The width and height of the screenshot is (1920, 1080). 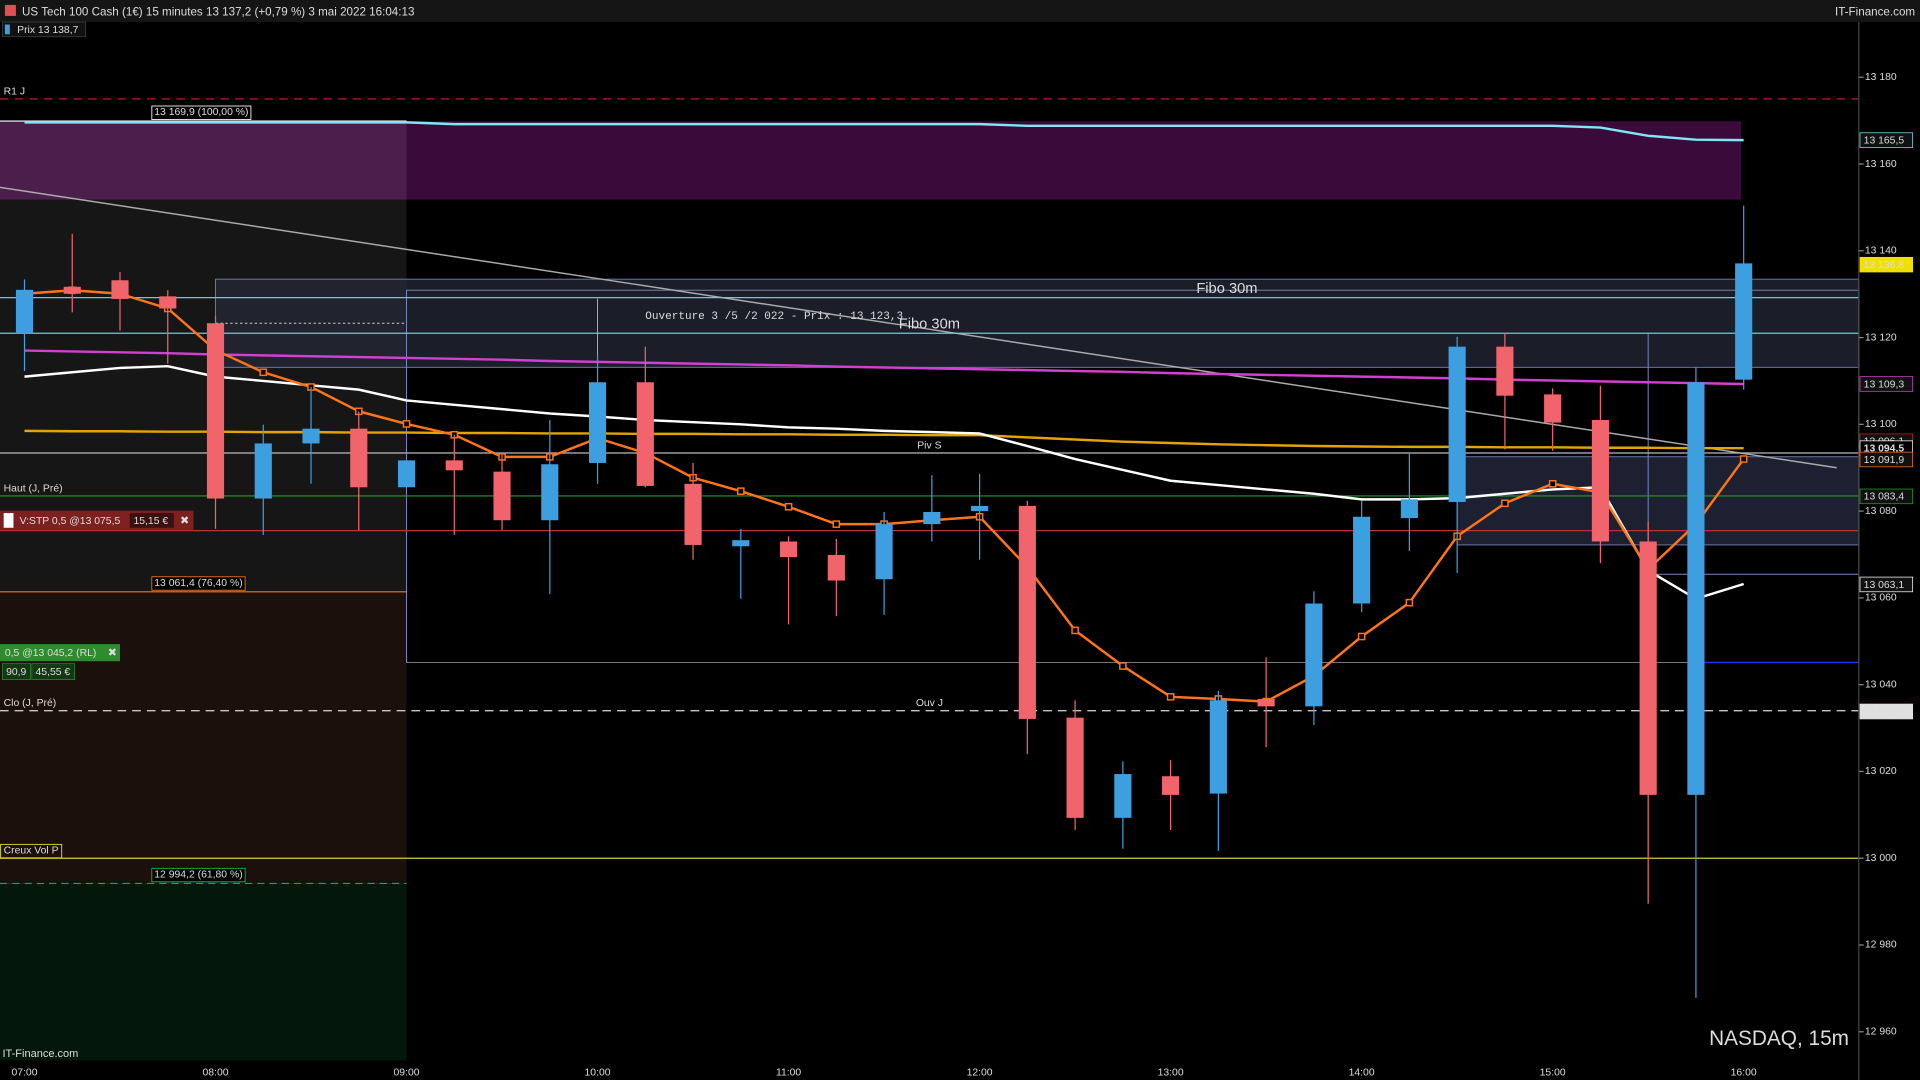 I want to click on price-box-text: Prix 13 138,7, so click(x=47, y=30).